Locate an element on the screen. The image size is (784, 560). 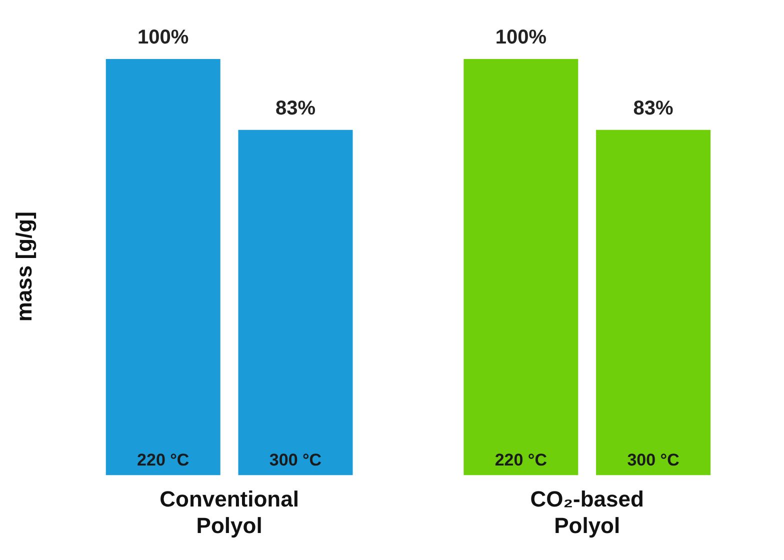
text: 300 °C is located at coordinates (653, 460).